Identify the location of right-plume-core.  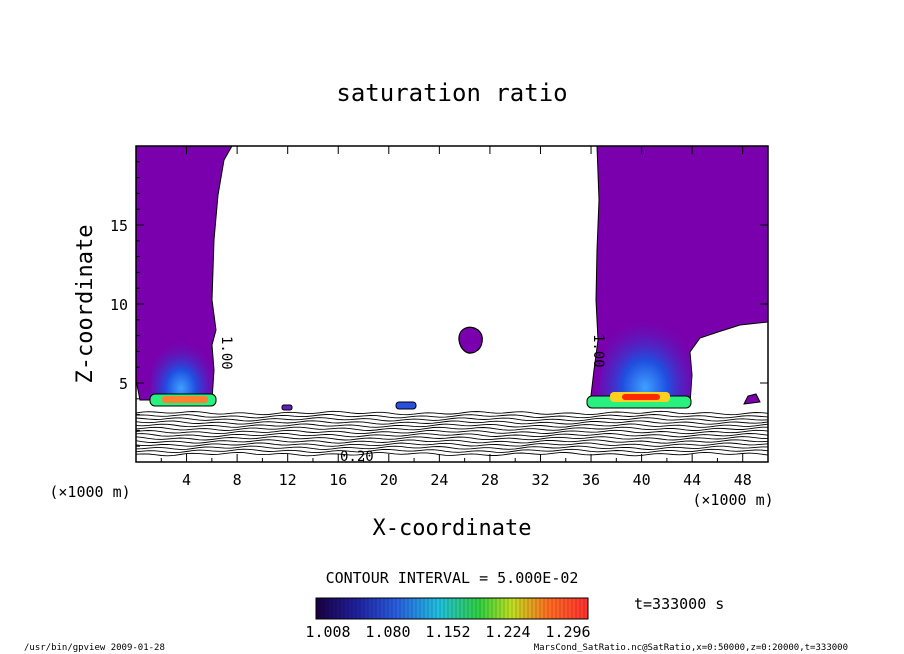
(645, 348).